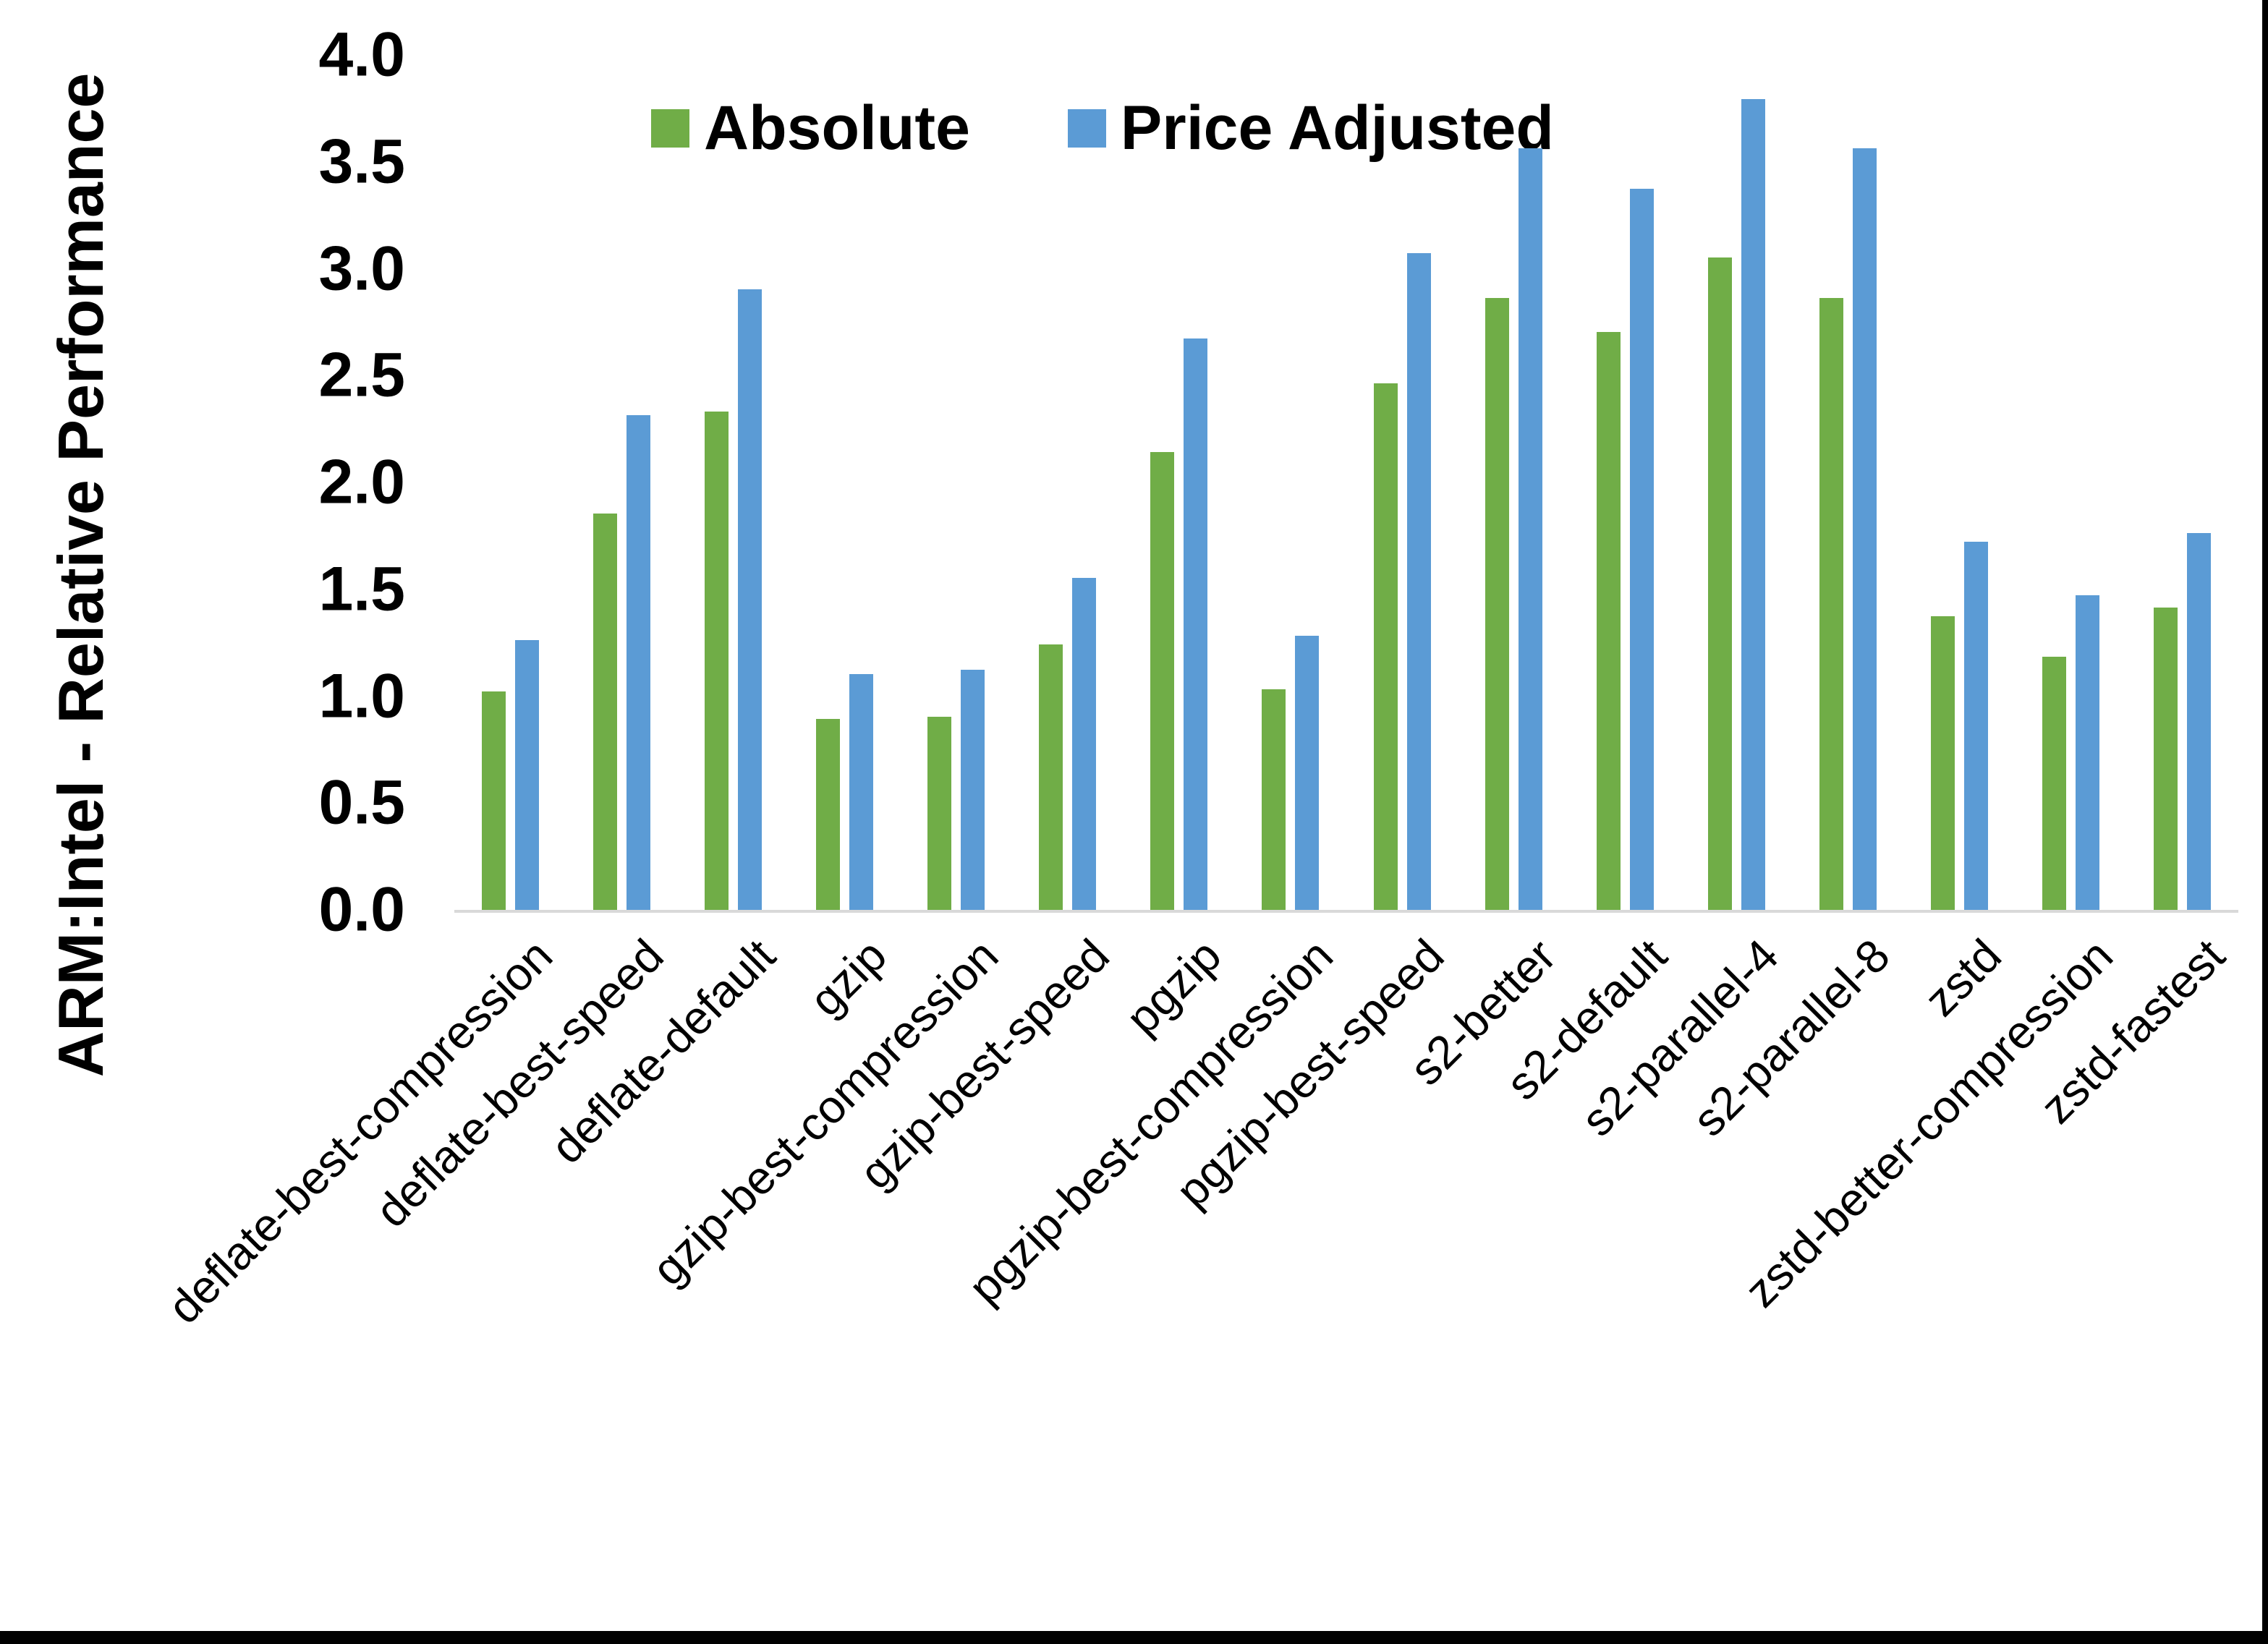 The width and height of the screenshot is (2268, 1644). I want to click on y-tick-label-4.0: 4.0, so click(361, 55).